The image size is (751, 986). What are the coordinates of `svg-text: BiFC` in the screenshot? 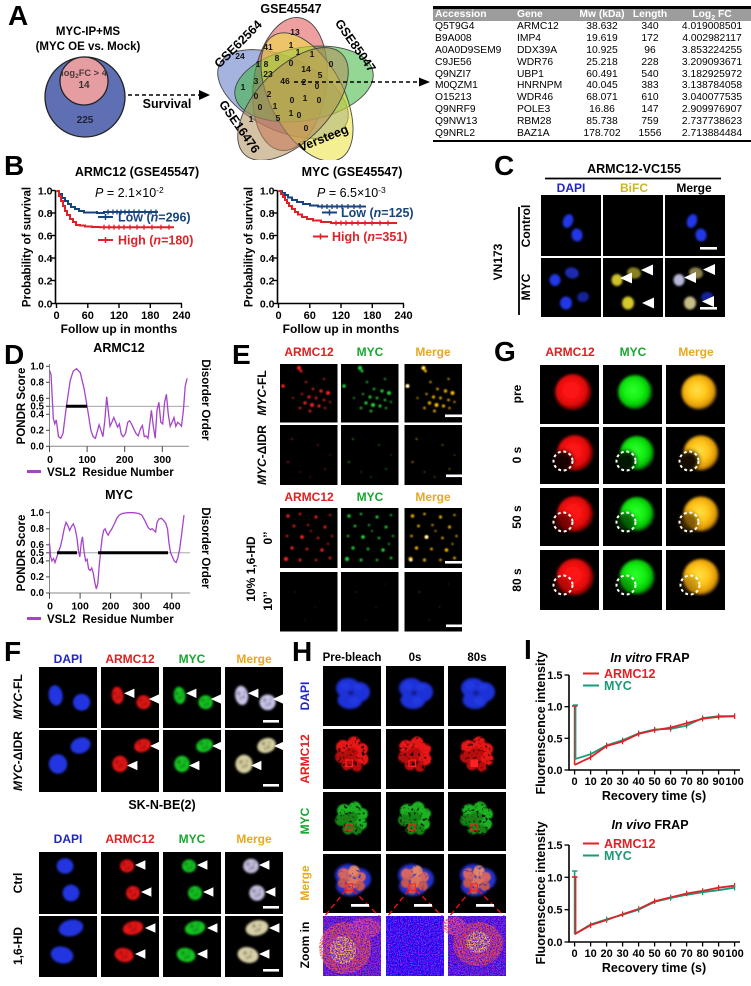 It's located at (634, 188).